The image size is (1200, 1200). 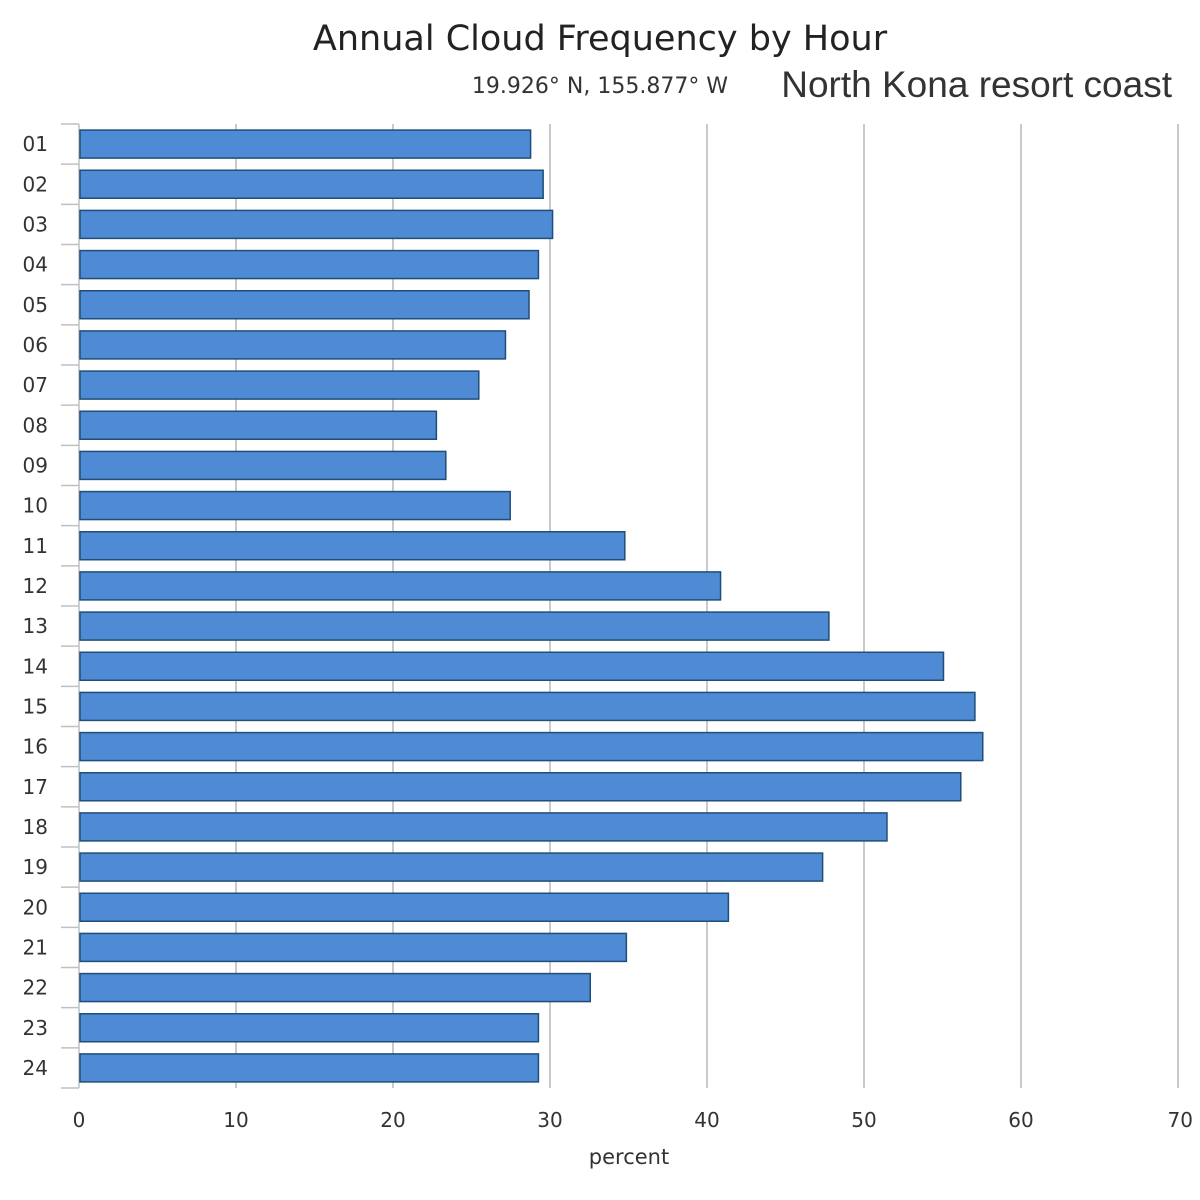 I want to click on x-tick-label: 0, so click(x=79, y=1120).